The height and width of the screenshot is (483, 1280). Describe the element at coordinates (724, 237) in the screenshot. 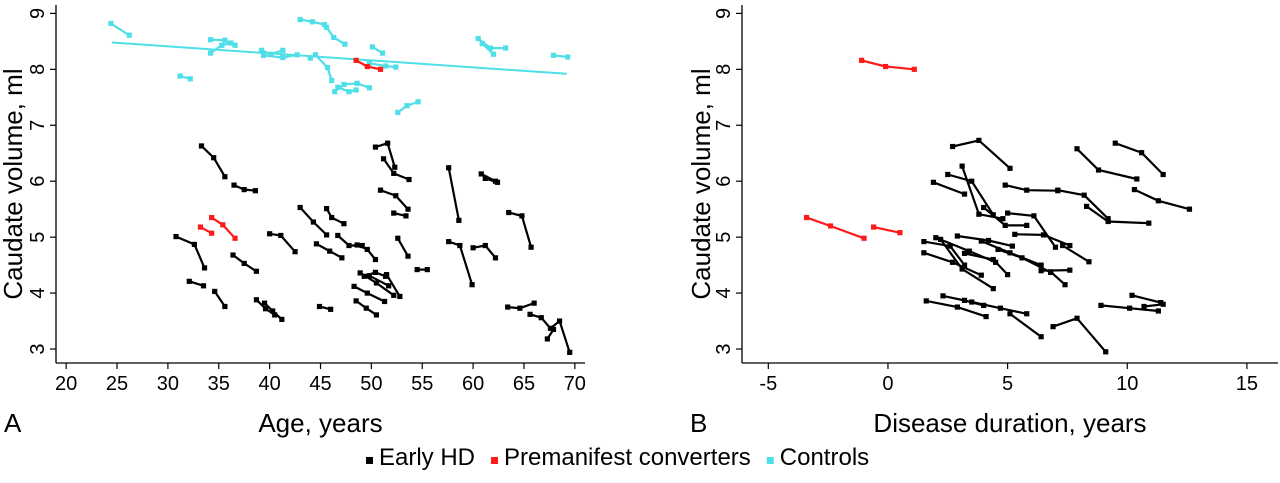

I see `panel-b-y-tick-label: 5` at that location.